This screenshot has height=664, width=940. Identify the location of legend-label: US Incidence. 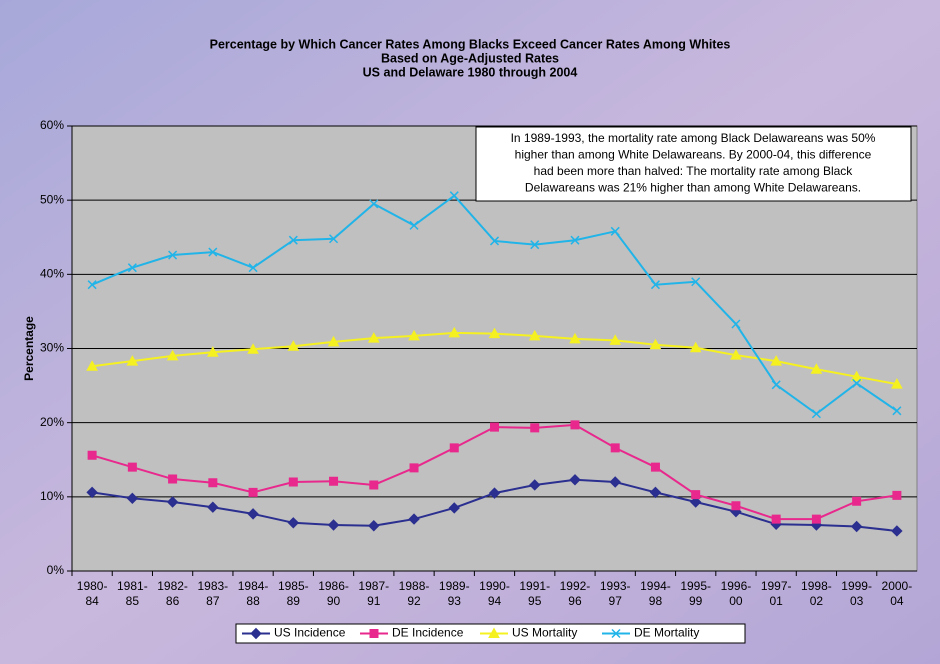
(310, 633).